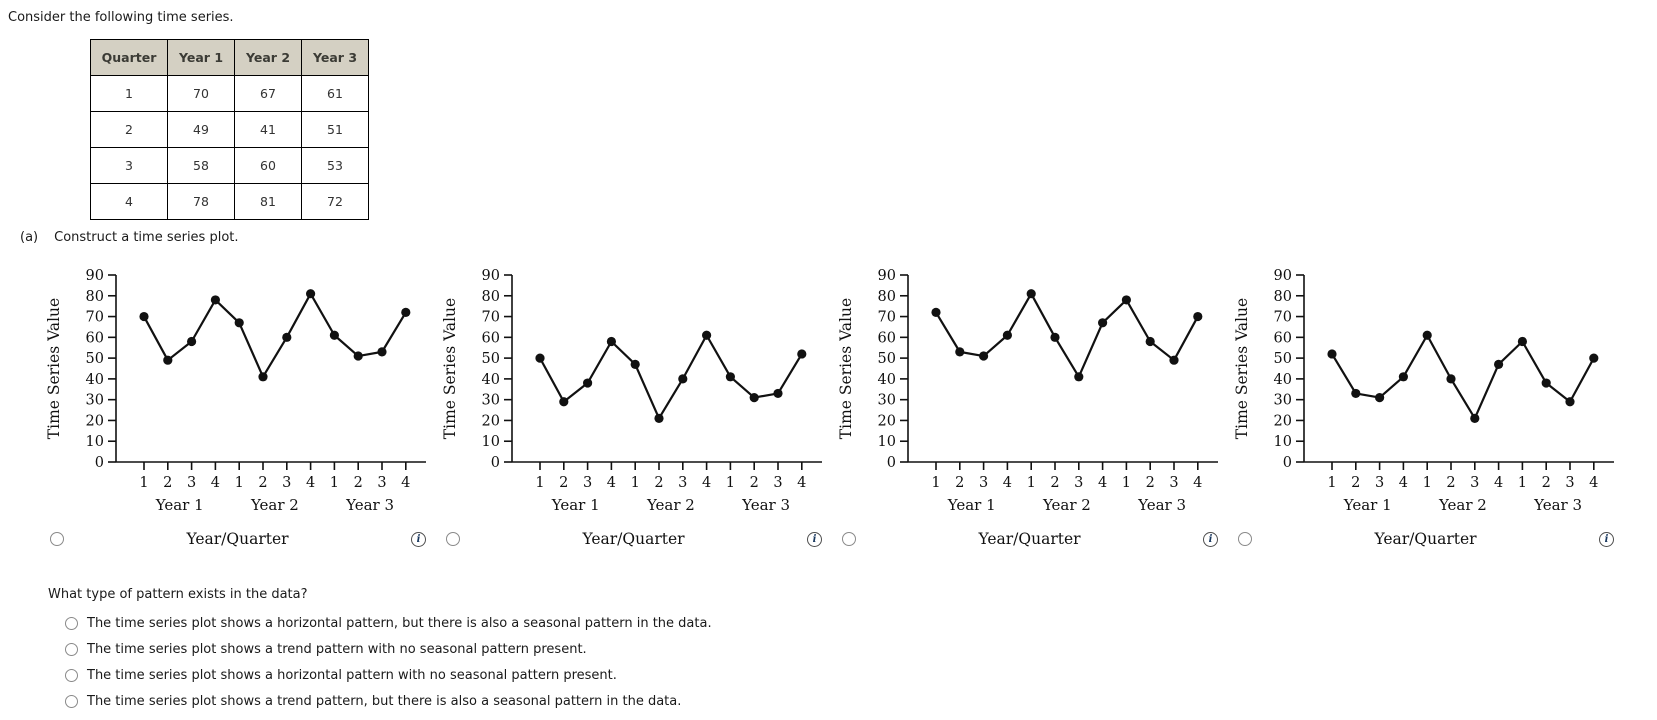 This screenshot has height=720, width=1657. Describe the element at coordinates (335, 57) in the screenshot. I see `table-header-cell: Year 3` at that location.